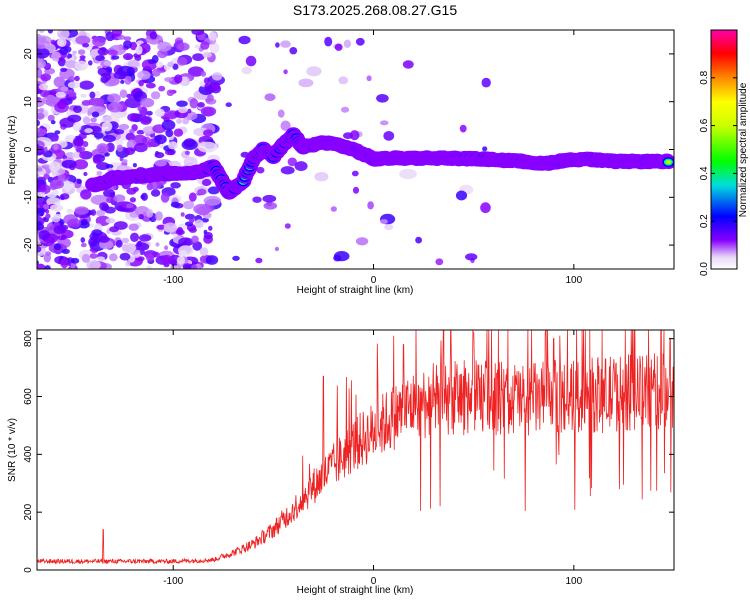 The width and height of the screenshot is (750, 600). What do you see at coordinates (28, 149) in the screenshot?
I see `y-tick-label: 0` at bounding box center [28, 149].